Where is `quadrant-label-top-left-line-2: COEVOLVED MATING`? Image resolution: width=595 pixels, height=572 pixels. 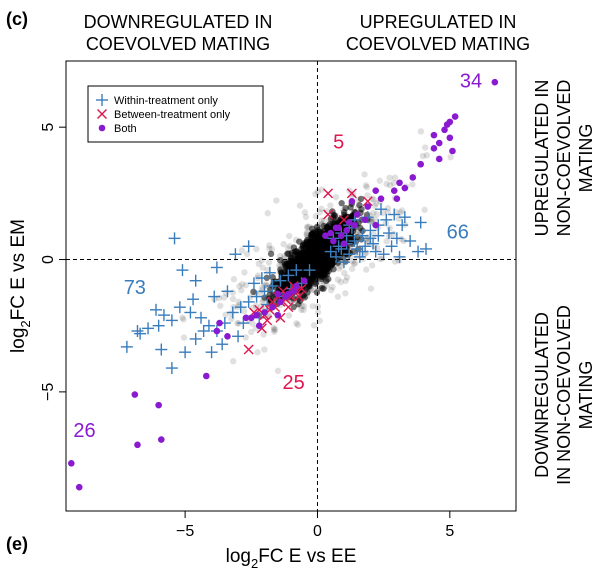
quadrant-label-top-left-line-2: COEVOLVED MATING is located at coordinates (178, 44).